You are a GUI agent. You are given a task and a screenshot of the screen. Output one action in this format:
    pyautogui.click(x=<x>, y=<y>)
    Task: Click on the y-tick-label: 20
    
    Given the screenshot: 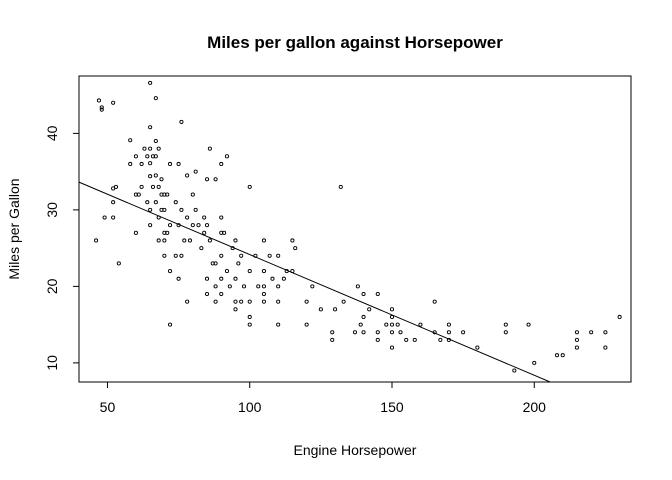 What is the action you would take?
    pyautogui.click(x=52, y=286)
    